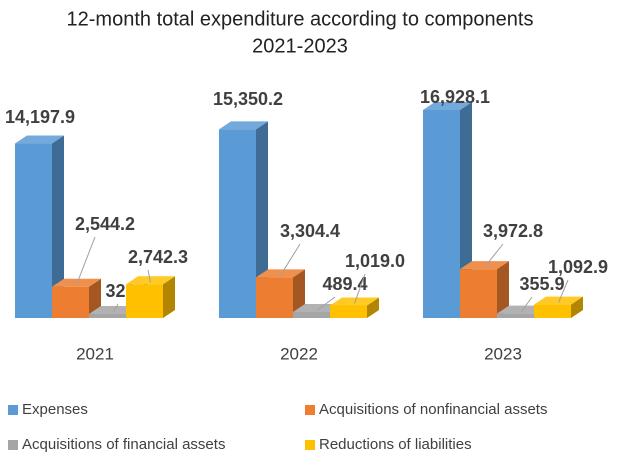  I want to click on value-label: 3,304.4, so click(310, 231).